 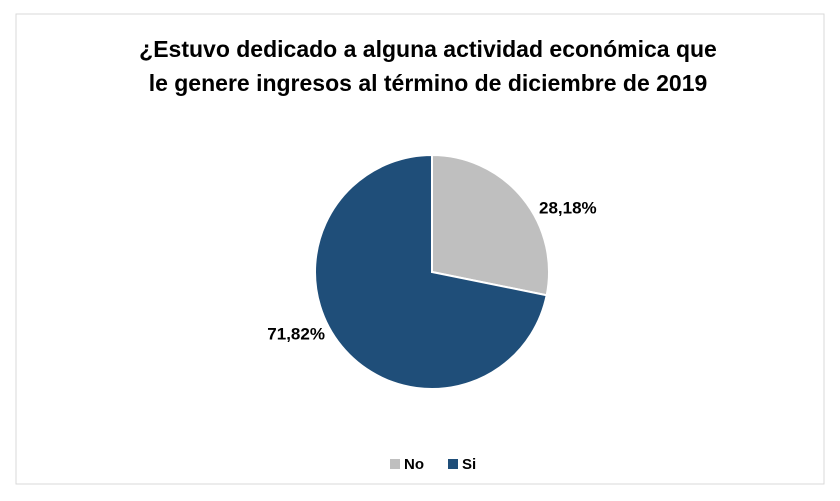 I want to click on data-label: 71,82%, so click(x=296, y=333).